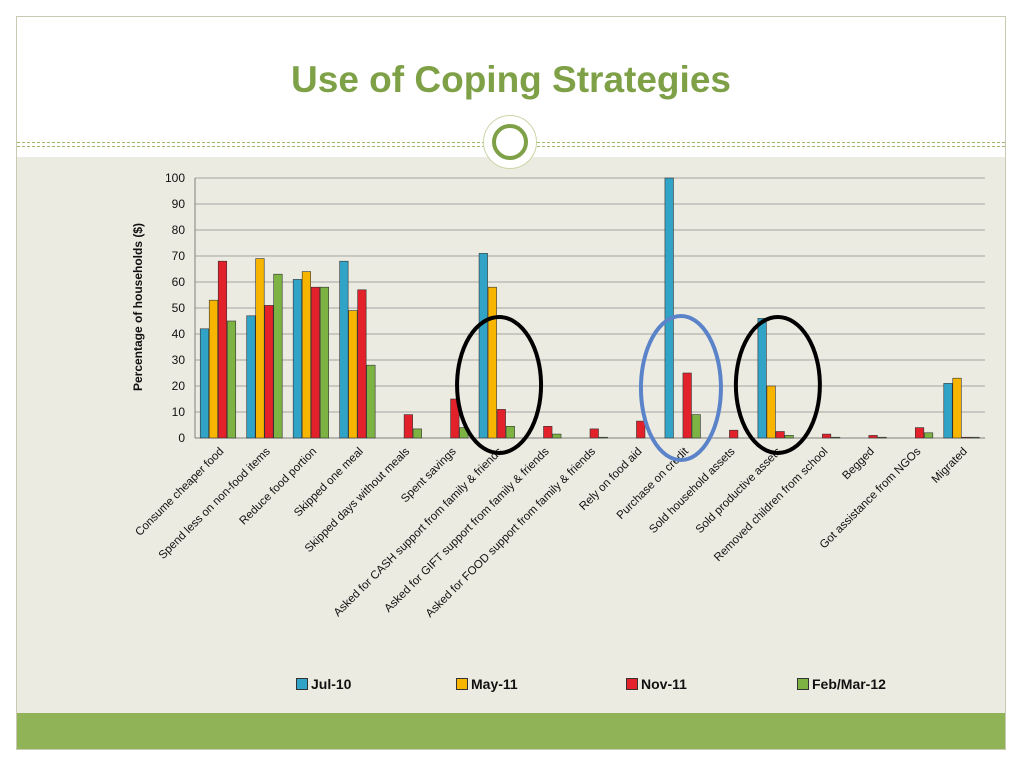 This screenshot has height=768, width=1024. What do you see at coordinates (331, 684) in the screenshot?
I see `legend-label: Jul-10` at bounding box center [331, 684].